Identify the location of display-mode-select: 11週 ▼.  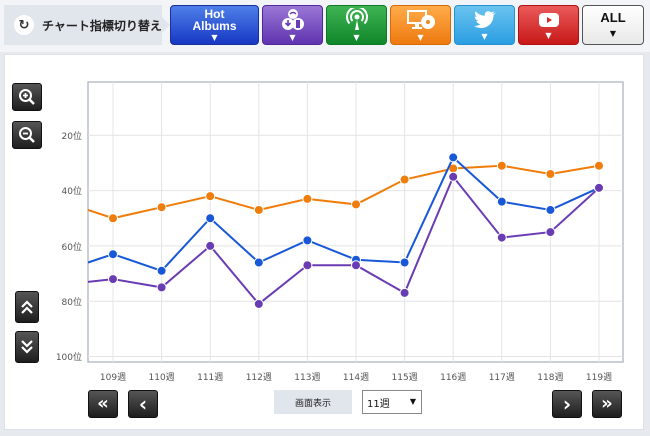
(392, 402).